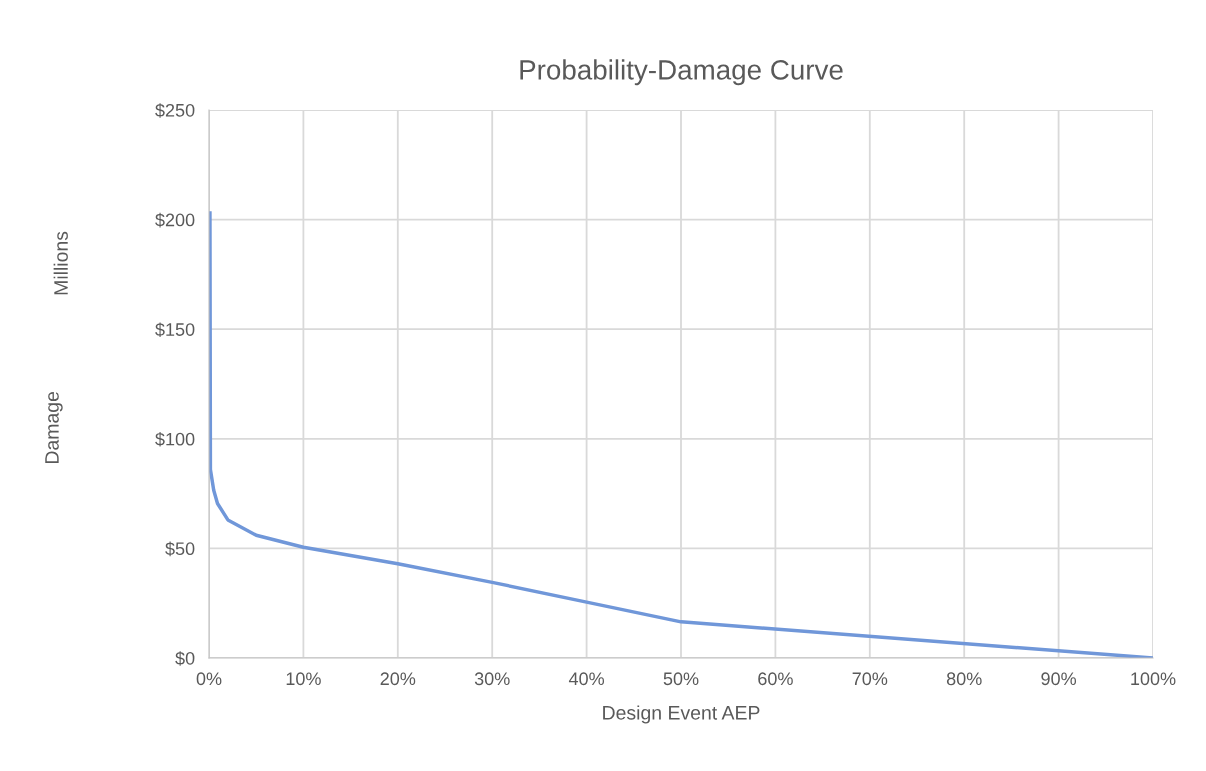  What do you see at coordinates (175, 220) in the screenshot?
I see `y-tick-label: $200` at bounding box center [175, 220].